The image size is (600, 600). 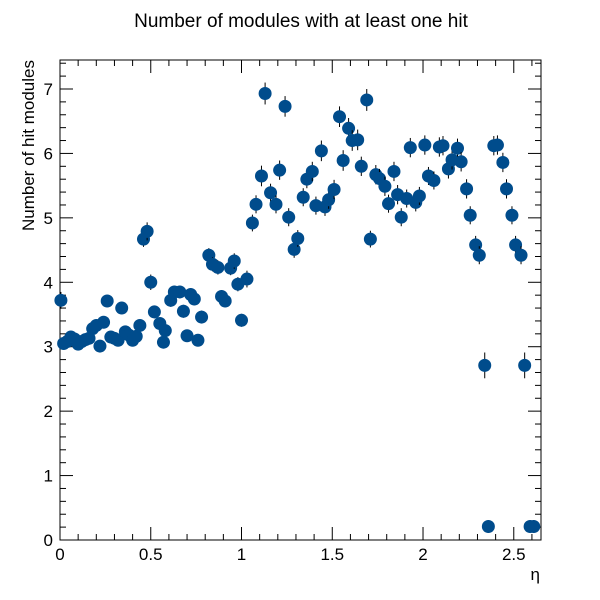 I want to click on x-axis-label: η, so click(x=535, y=574).